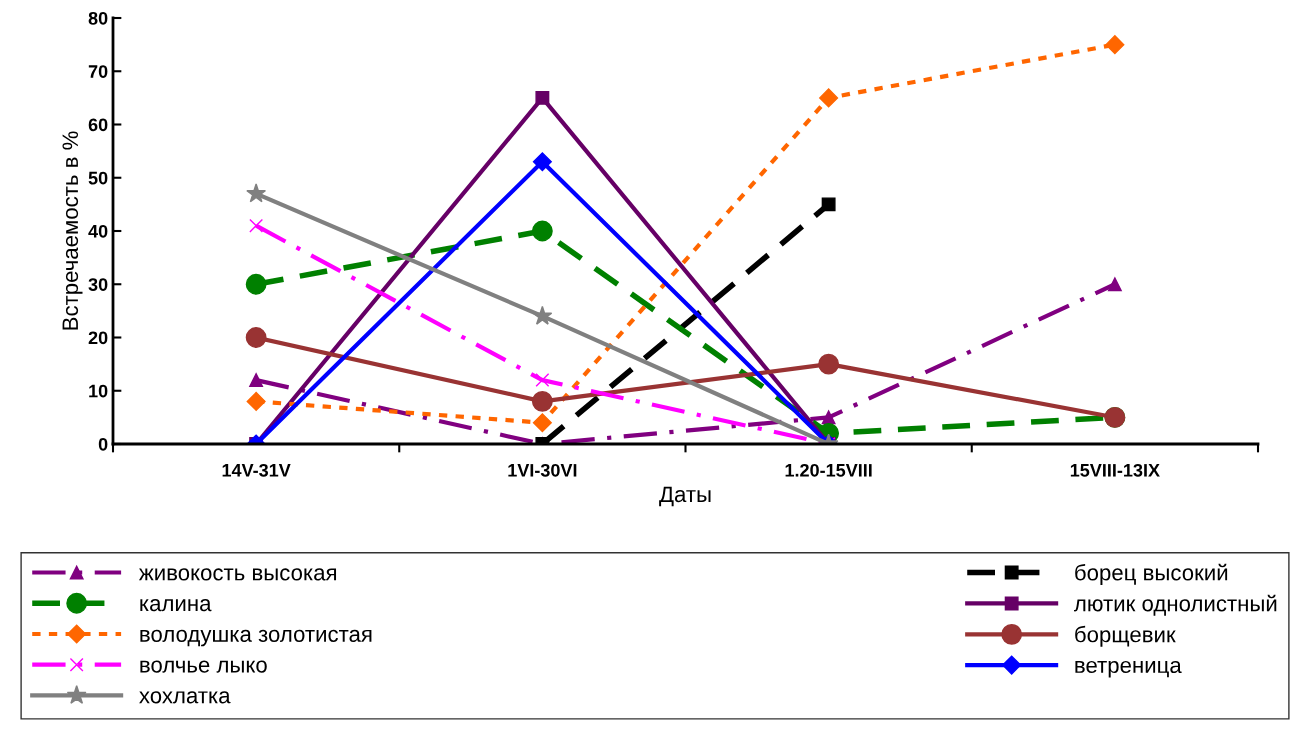 This screenshot has height=731, width=1309. What do you see at coordinates (256, 638) in the screenshot?
I see `legend-label: володушка золотистая` at bounding box center [256, 638].